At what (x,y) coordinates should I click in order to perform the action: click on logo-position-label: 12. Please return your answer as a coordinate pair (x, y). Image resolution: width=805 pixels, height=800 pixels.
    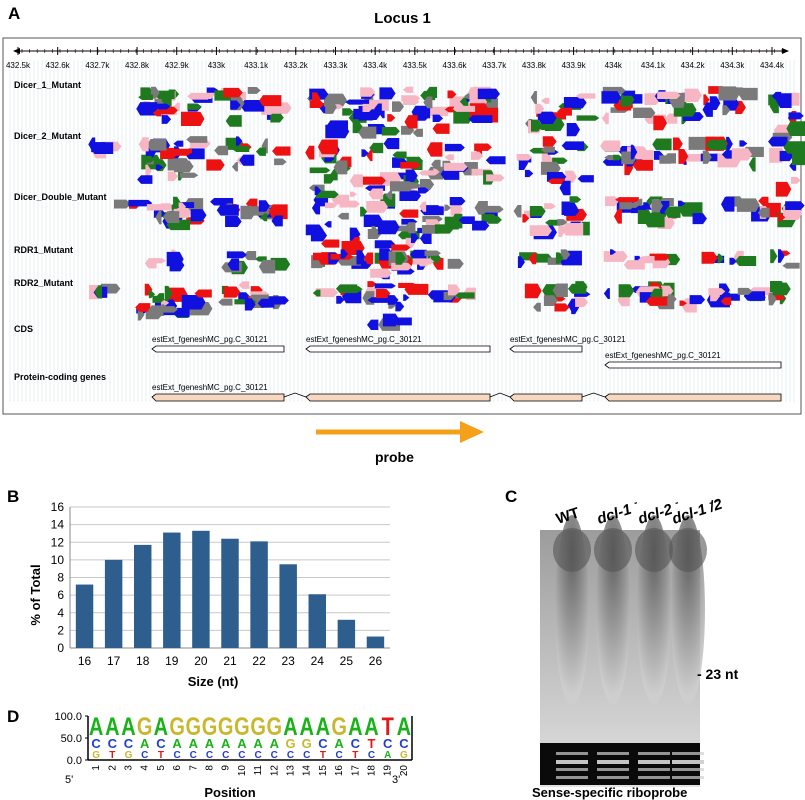
    Looking at the image, I should click on (274, 771).